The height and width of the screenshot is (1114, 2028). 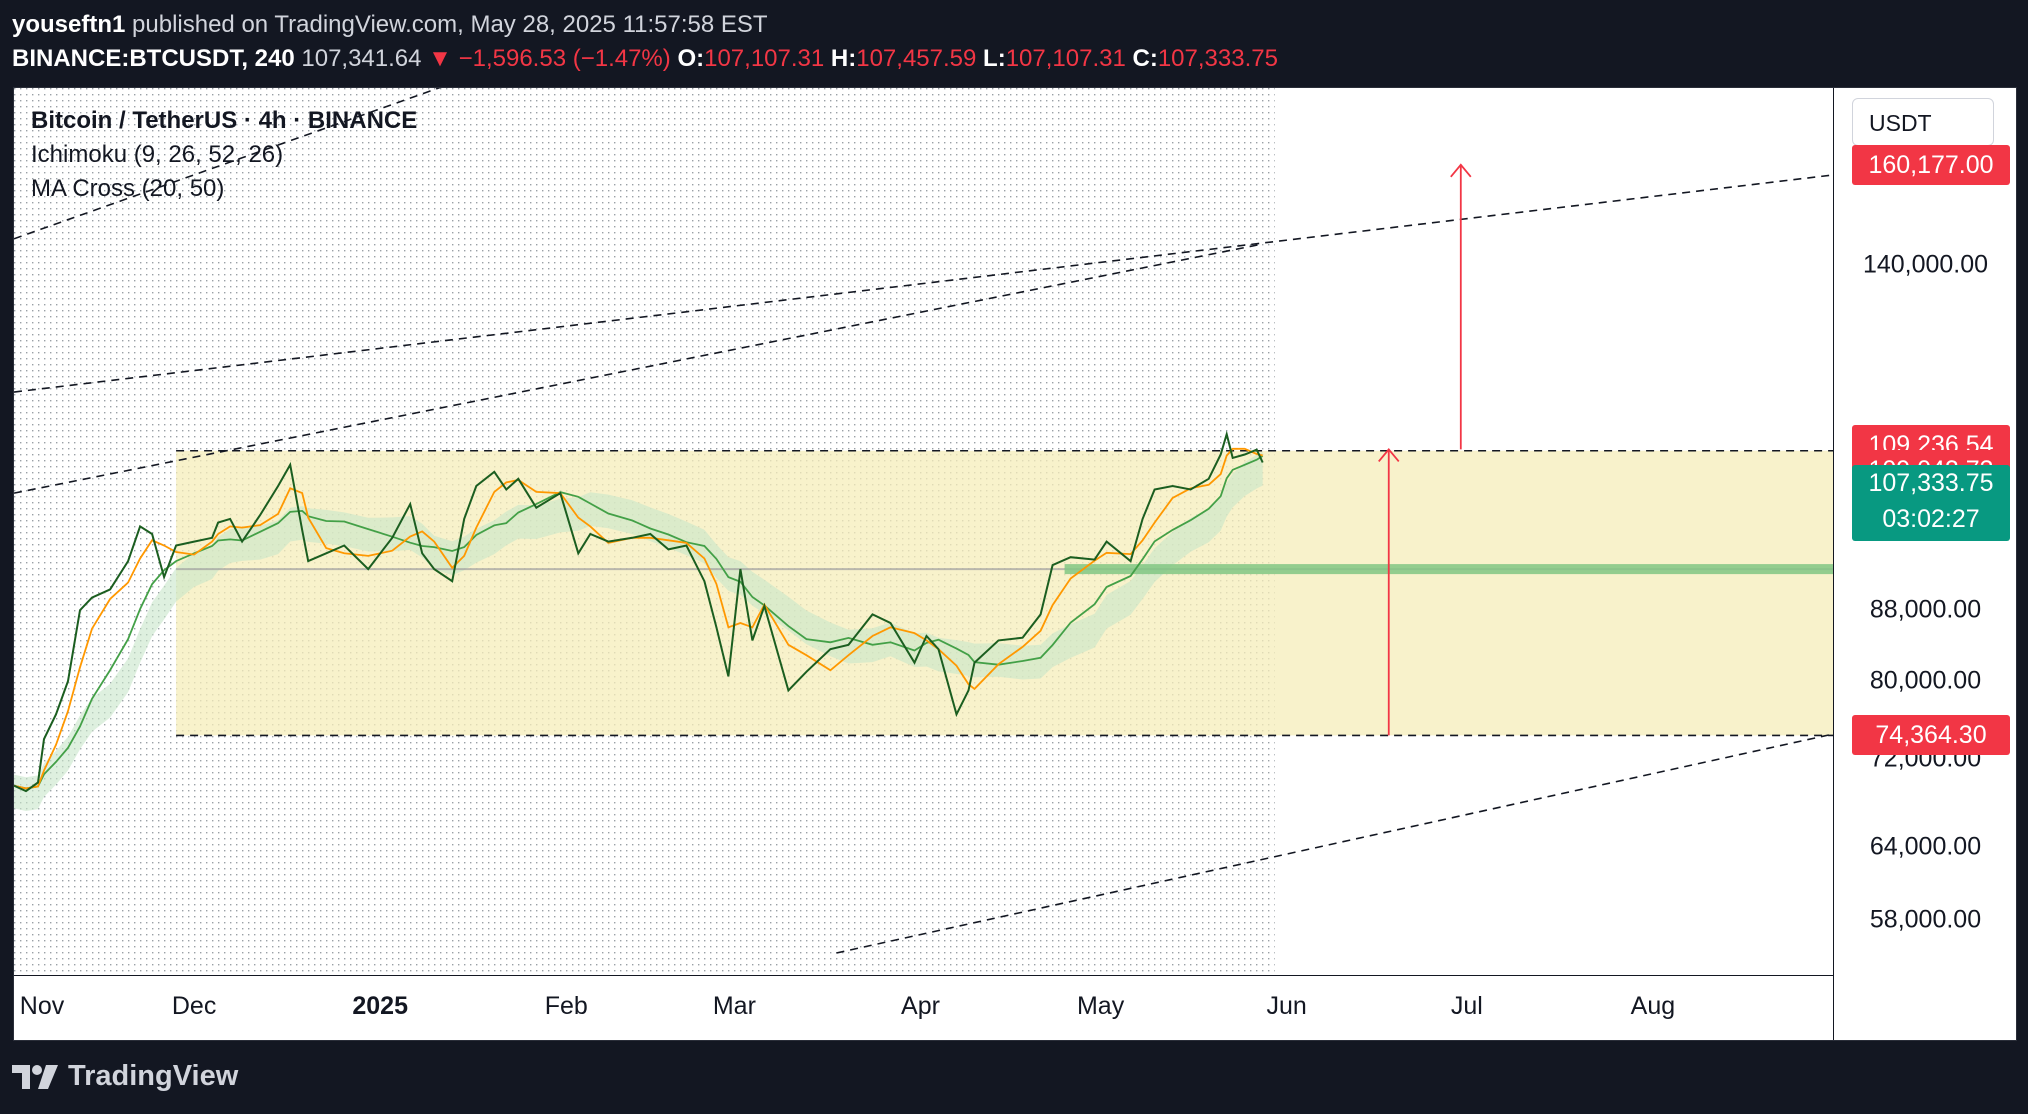 I want to click on down-arrow-icon: ▼, so click(x=440, y=58).